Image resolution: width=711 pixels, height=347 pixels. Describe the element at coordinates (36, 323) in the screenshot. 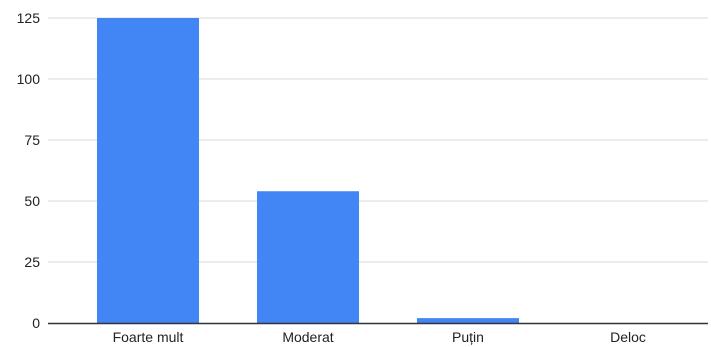

I see `y-tick-label: 0` at that location.